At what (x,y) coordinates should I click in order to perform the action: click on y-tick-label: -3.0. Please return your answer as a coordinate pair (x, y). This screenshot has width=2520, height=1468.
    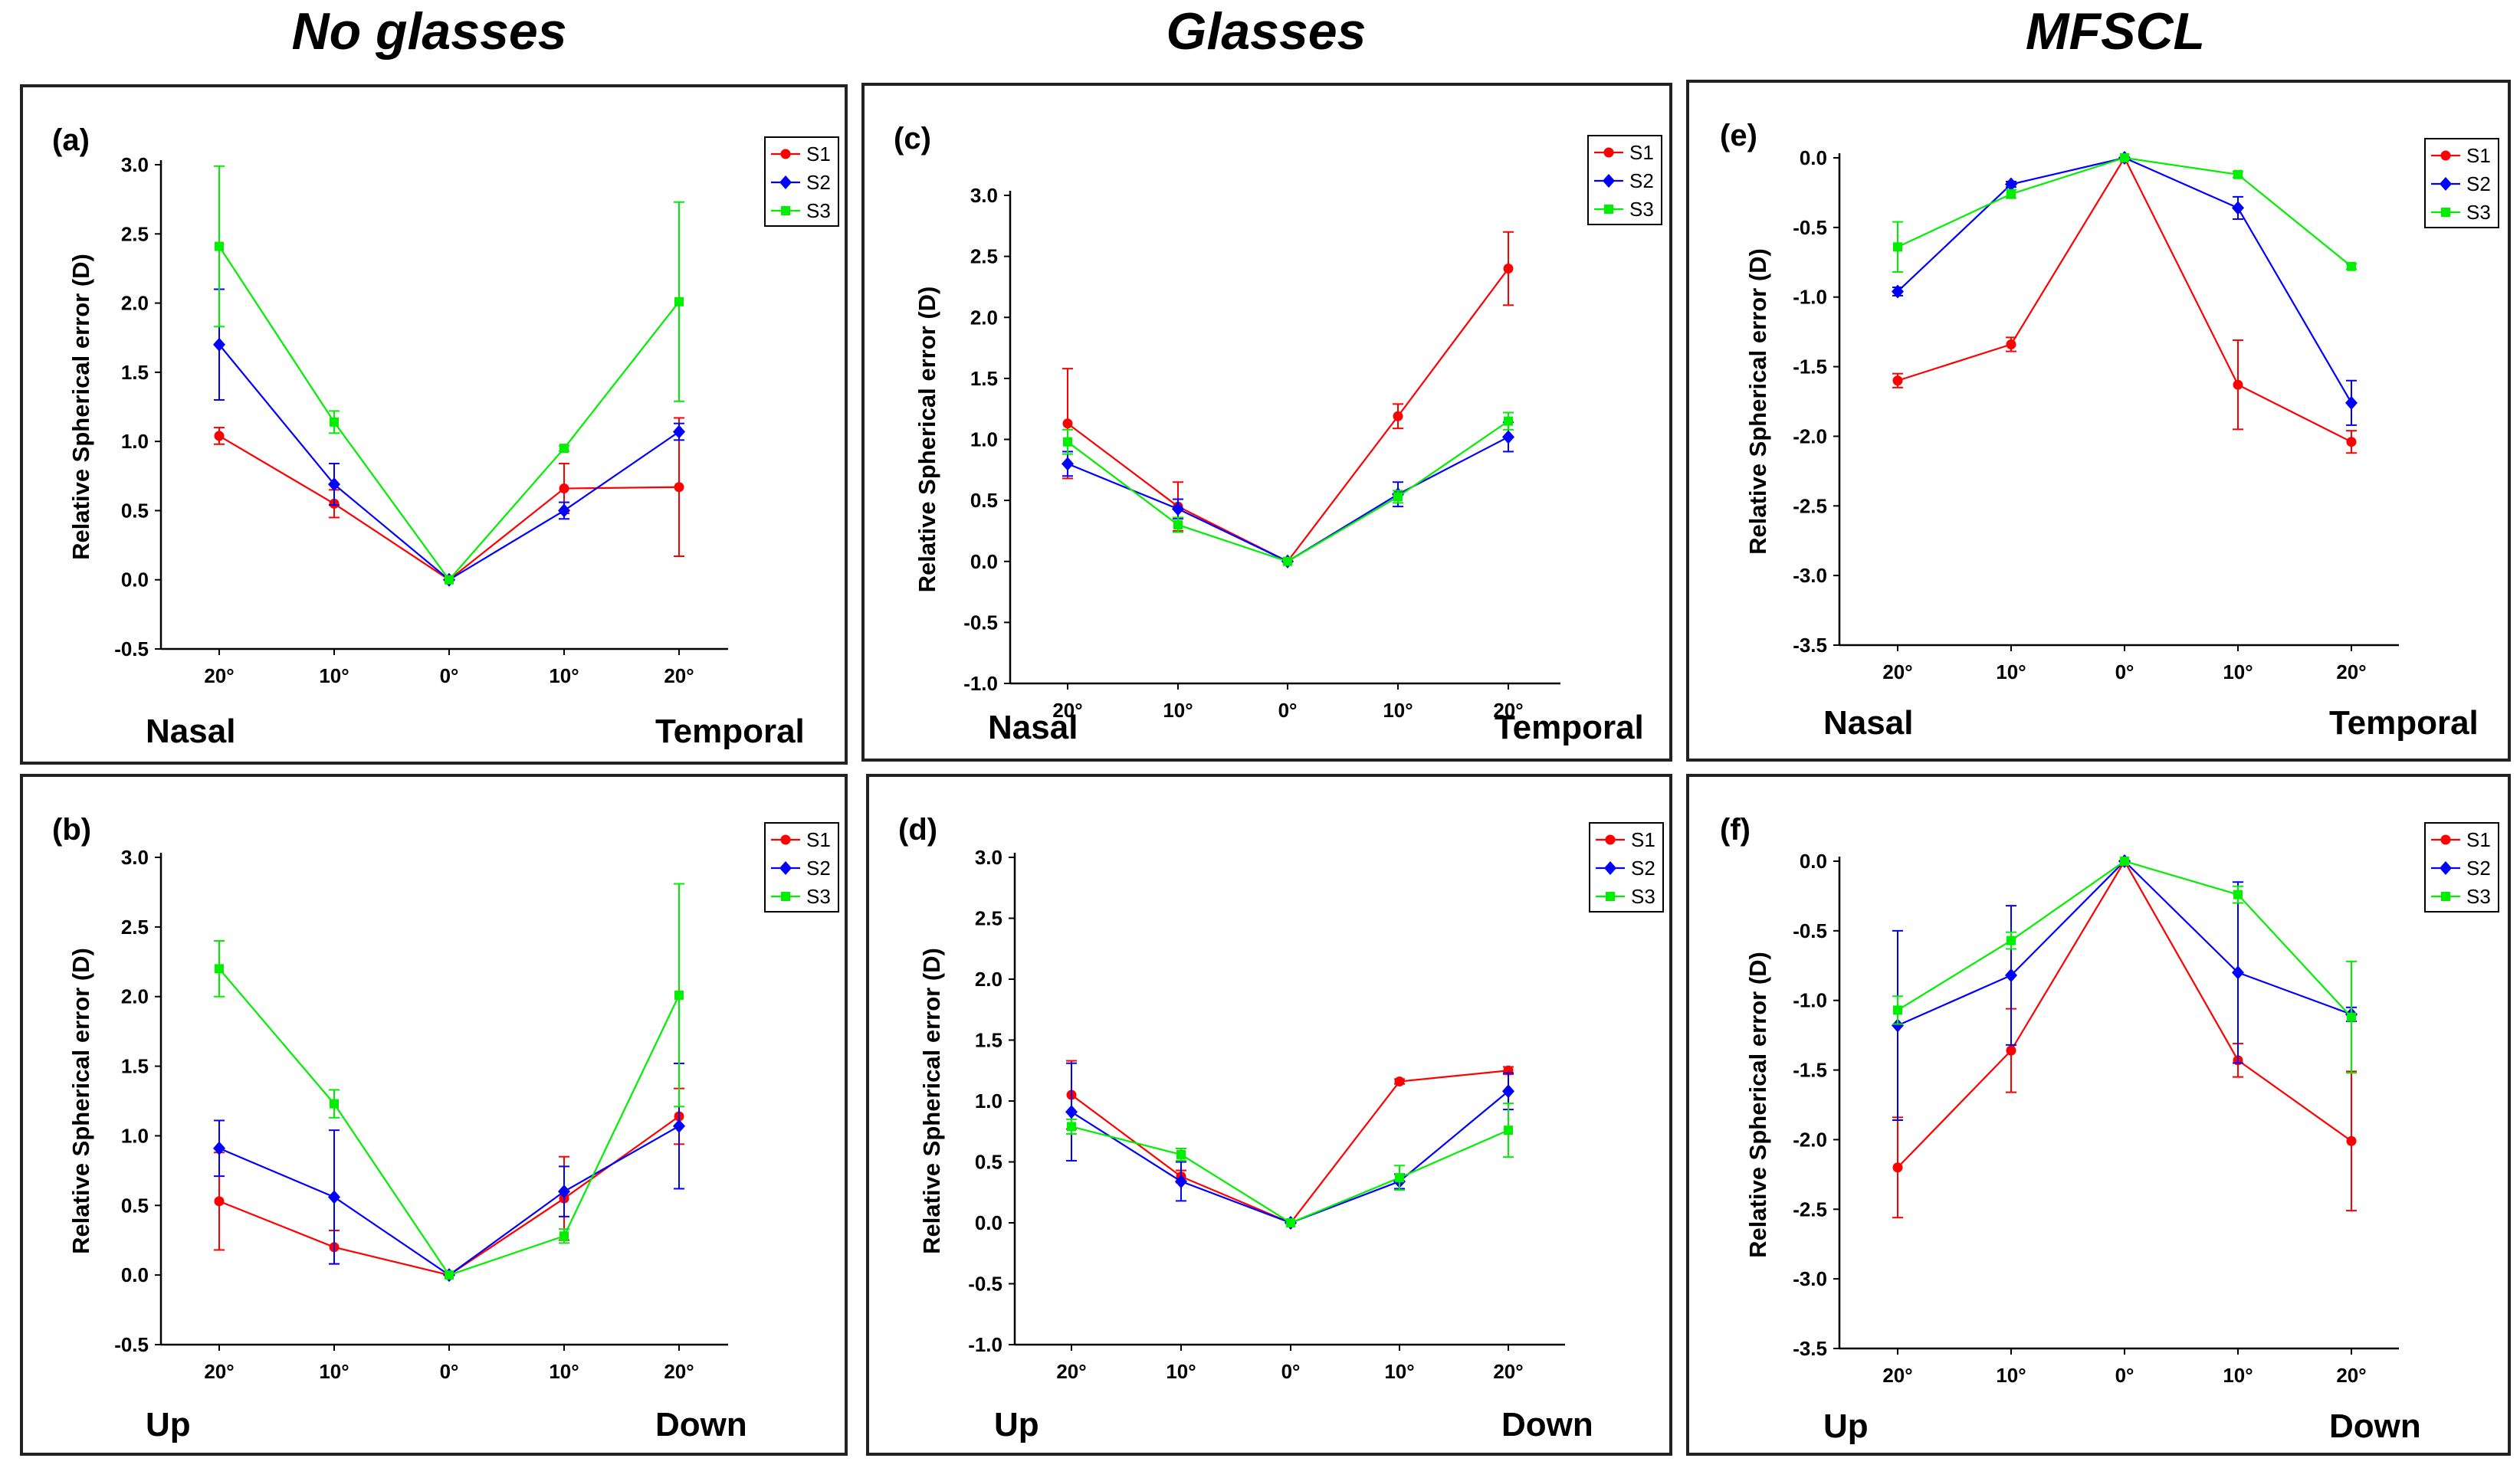
    Looking at the image, I should click on (1810, 1278).